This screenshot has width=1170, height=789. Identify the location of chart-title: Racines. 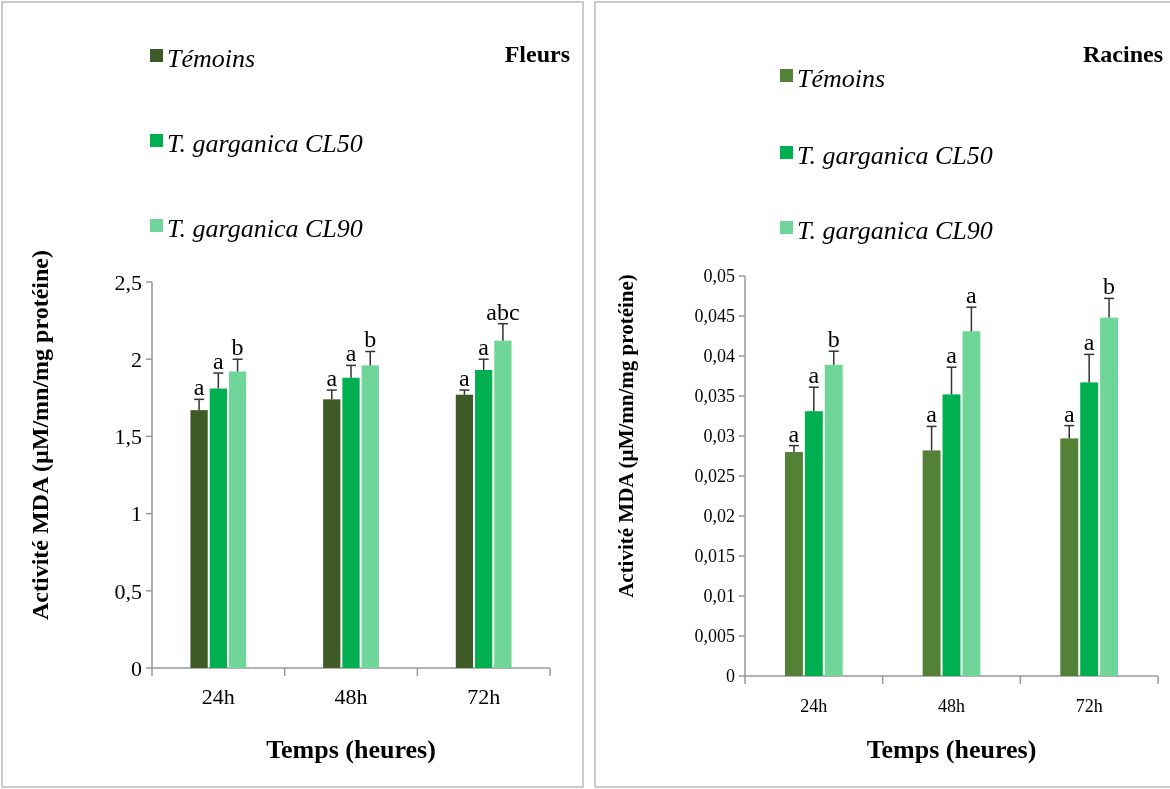
(1123, 54).